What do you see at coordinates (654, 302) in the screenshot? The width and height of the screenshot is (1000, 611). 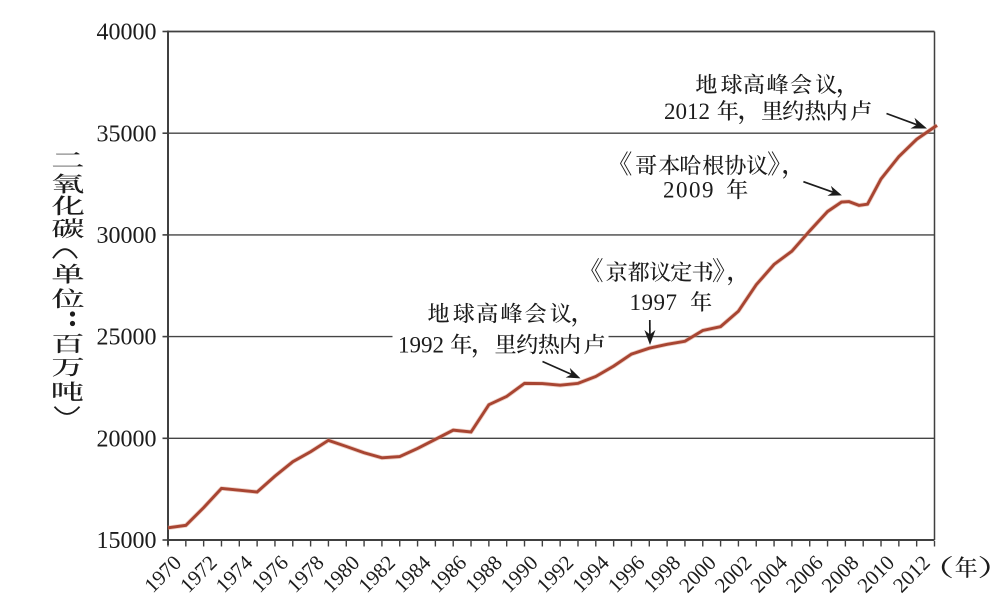 I see `svg-text: 1997` at bounding box center [654, 302].